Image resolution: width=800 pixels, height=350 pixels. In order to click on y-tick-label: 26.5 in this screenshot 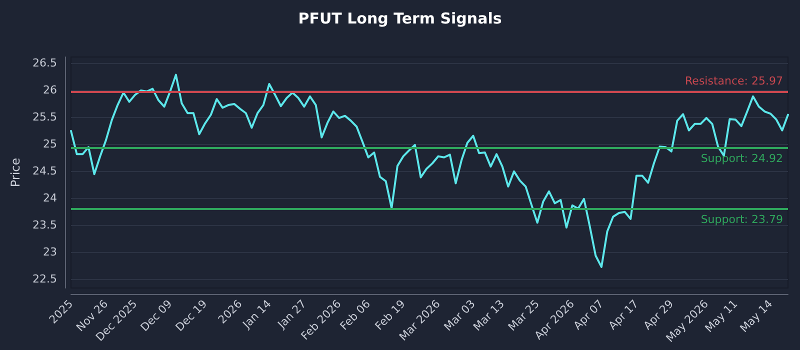, I will do `click(44, 63)`.